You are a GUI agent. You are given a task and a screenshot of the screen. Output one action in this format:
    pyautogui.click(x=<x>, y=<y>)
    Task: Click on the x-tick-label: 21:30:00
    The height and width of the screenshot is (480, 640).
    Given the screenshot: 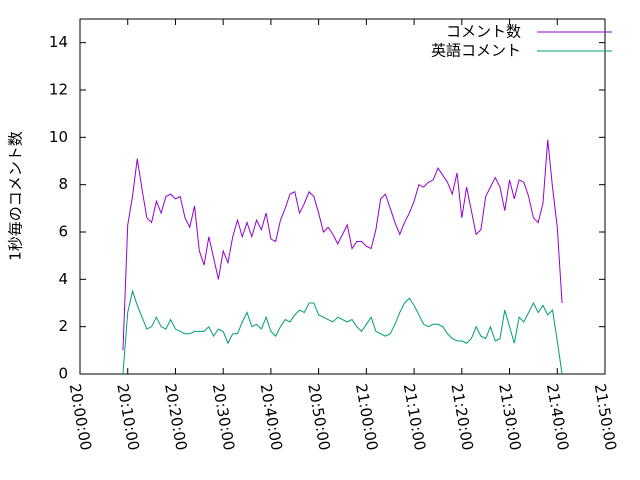 What is the action you would take?
    pyautogui.click(x=509, y=416)
    